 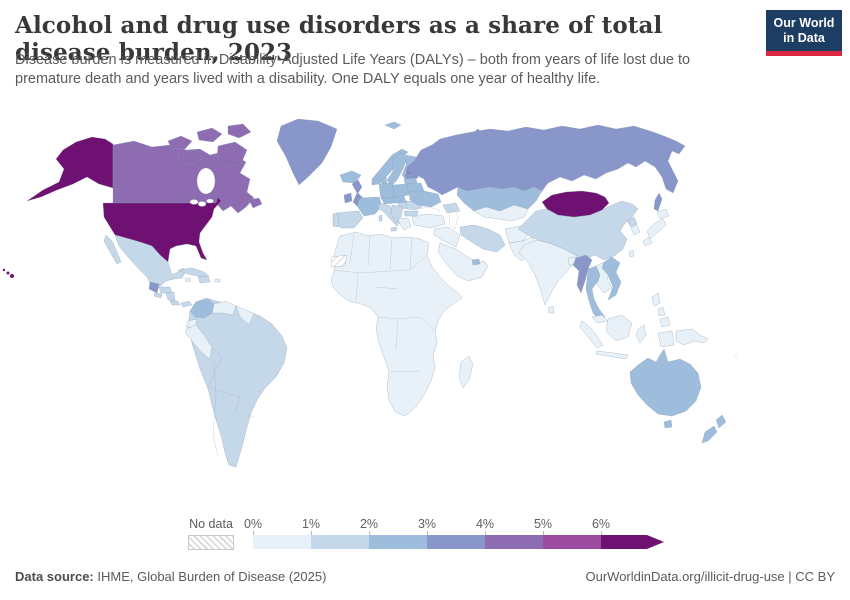 I want to click on country-costa-rica, so click(x=175, y=303).